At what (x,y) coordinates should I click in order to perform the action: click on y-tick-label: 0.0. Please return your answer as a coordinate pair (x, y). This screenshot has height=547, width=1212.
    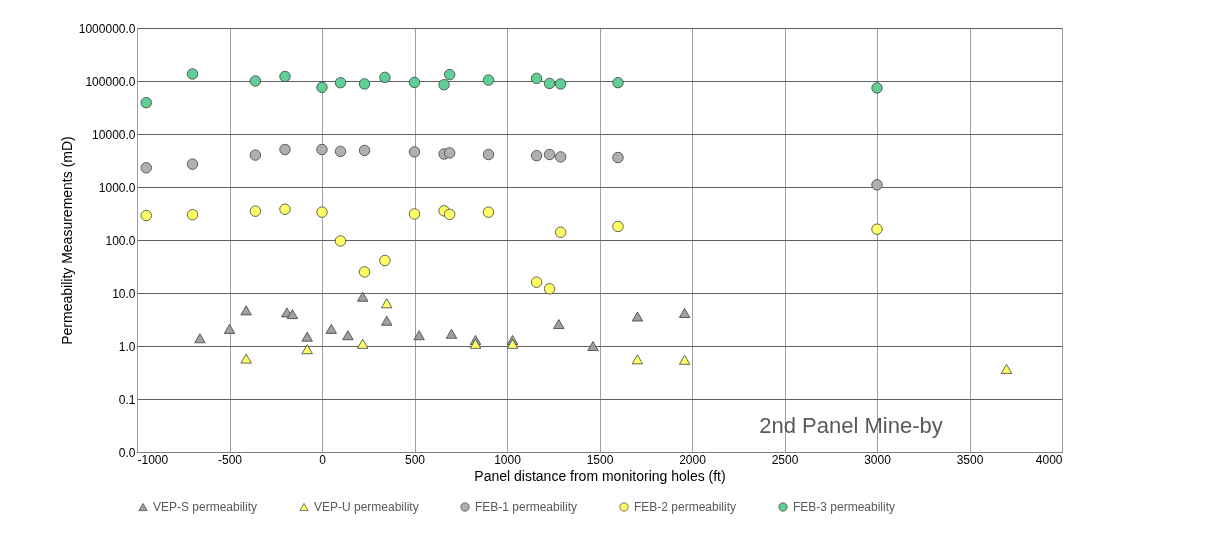
    Looking at the image, I should click on (127, 452).